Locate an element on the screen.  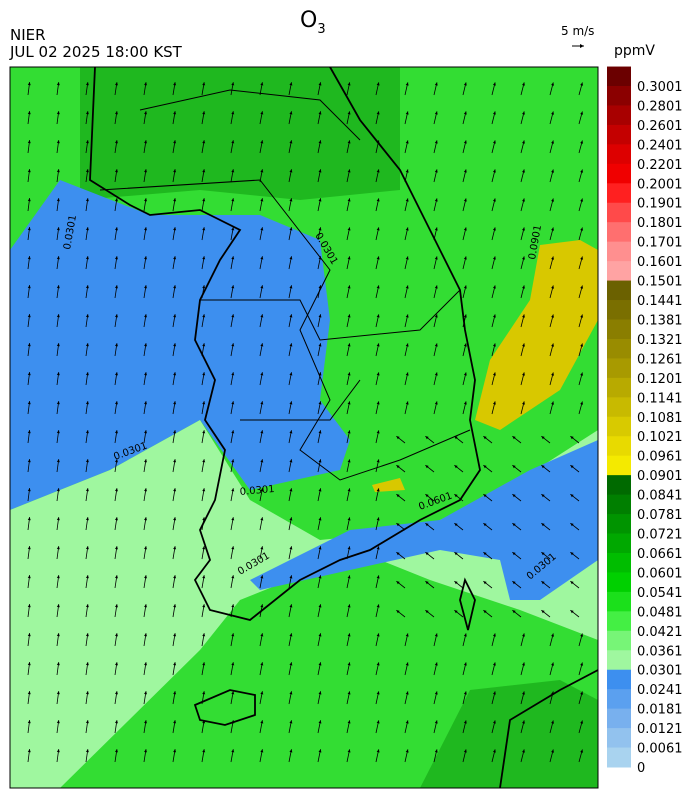
colorbar-label: 0.2801 is located at coordinates (660, 106).